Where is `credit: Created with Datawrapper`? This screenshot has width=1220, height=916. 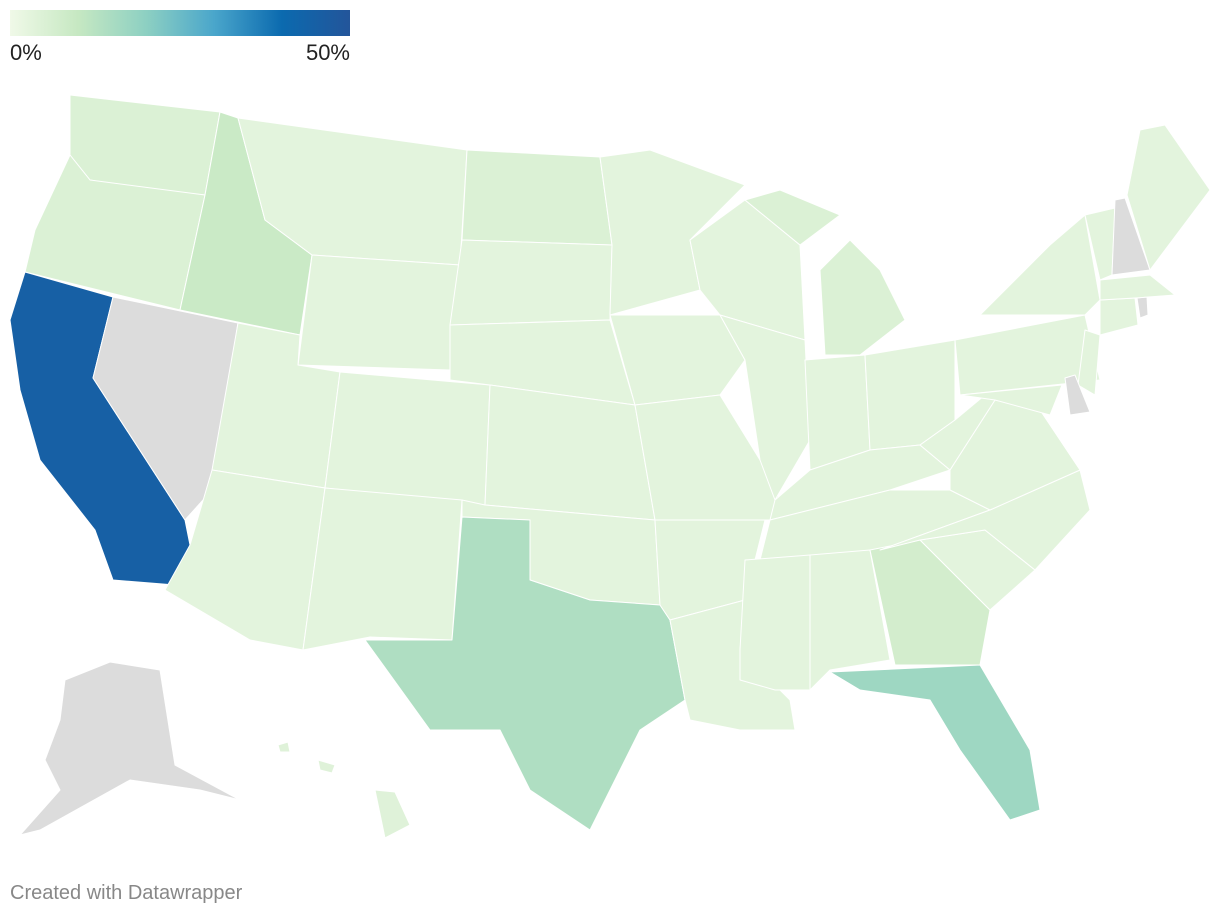
credit: Created with Datawrapper is located at coordinates (126, 893).